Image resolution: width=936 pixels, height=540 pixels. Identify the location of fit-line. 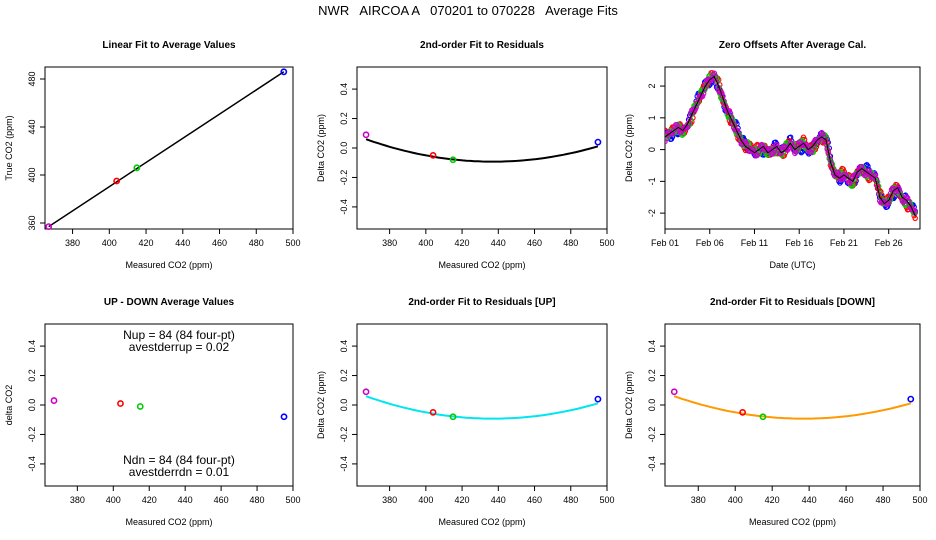
(166, 149).